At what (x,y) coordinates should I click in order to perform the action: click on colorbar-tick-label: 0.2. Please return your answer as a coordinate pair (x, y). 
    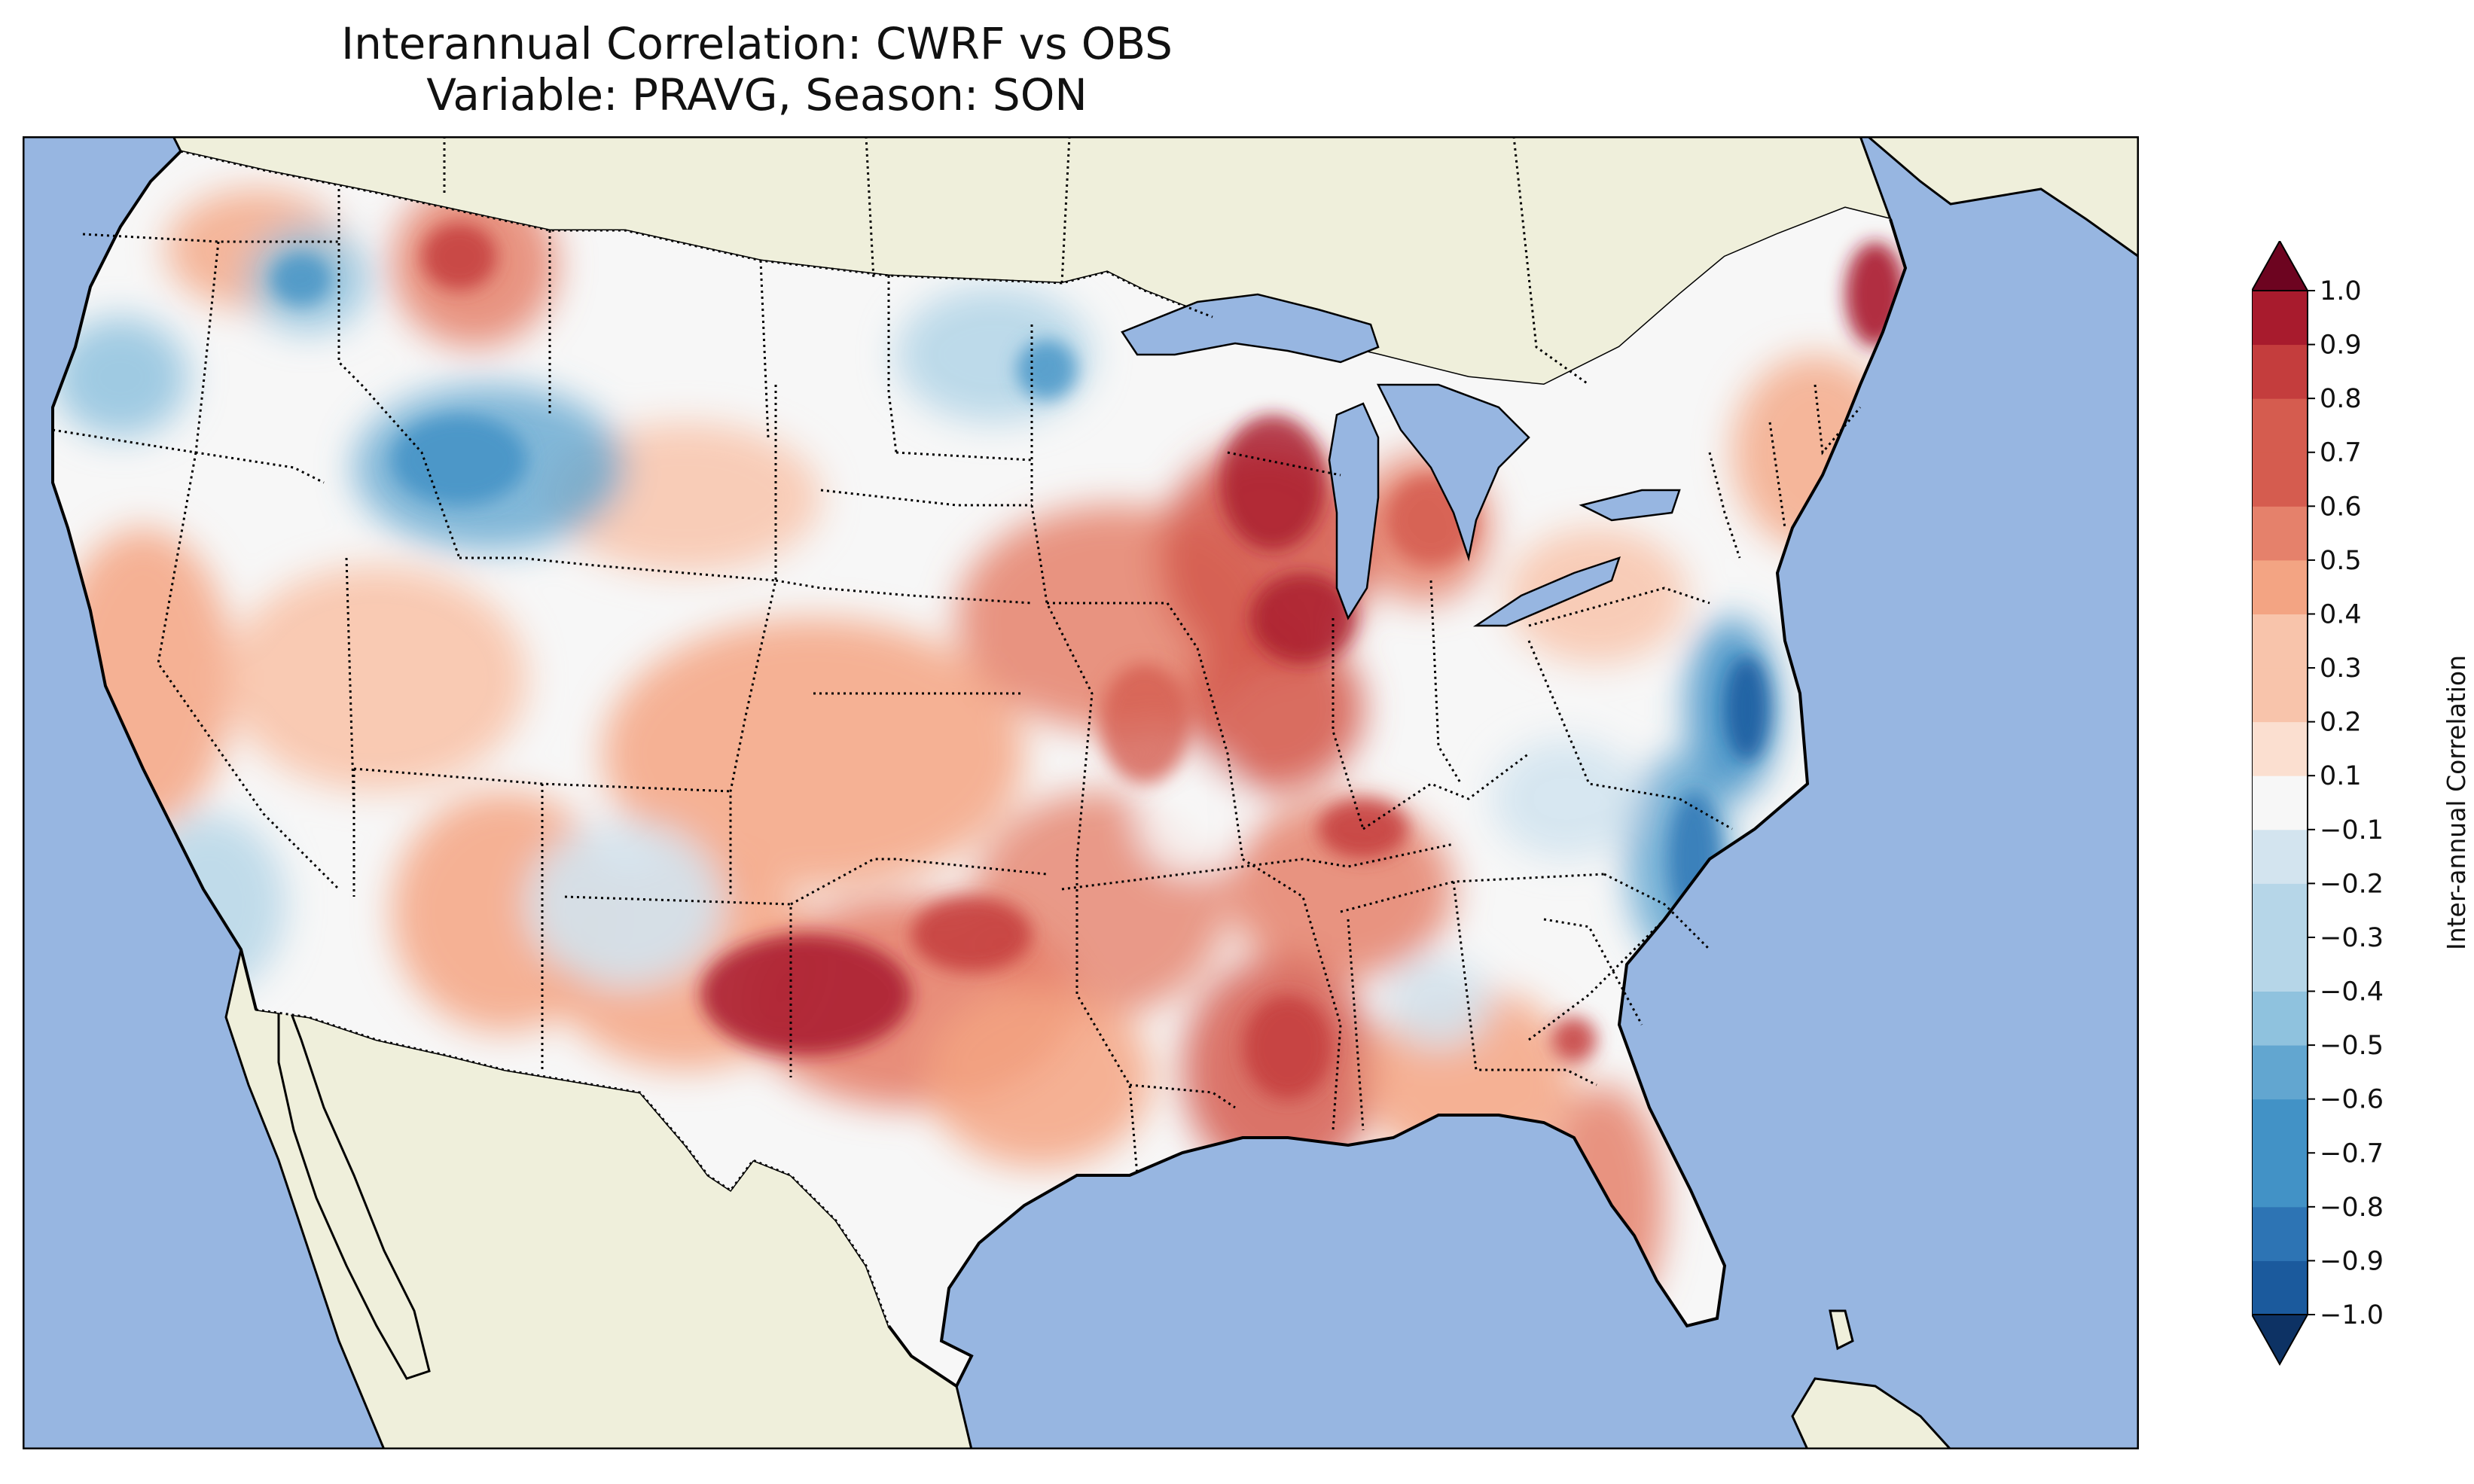
    Looking at the image, I should click on (2341, 723).